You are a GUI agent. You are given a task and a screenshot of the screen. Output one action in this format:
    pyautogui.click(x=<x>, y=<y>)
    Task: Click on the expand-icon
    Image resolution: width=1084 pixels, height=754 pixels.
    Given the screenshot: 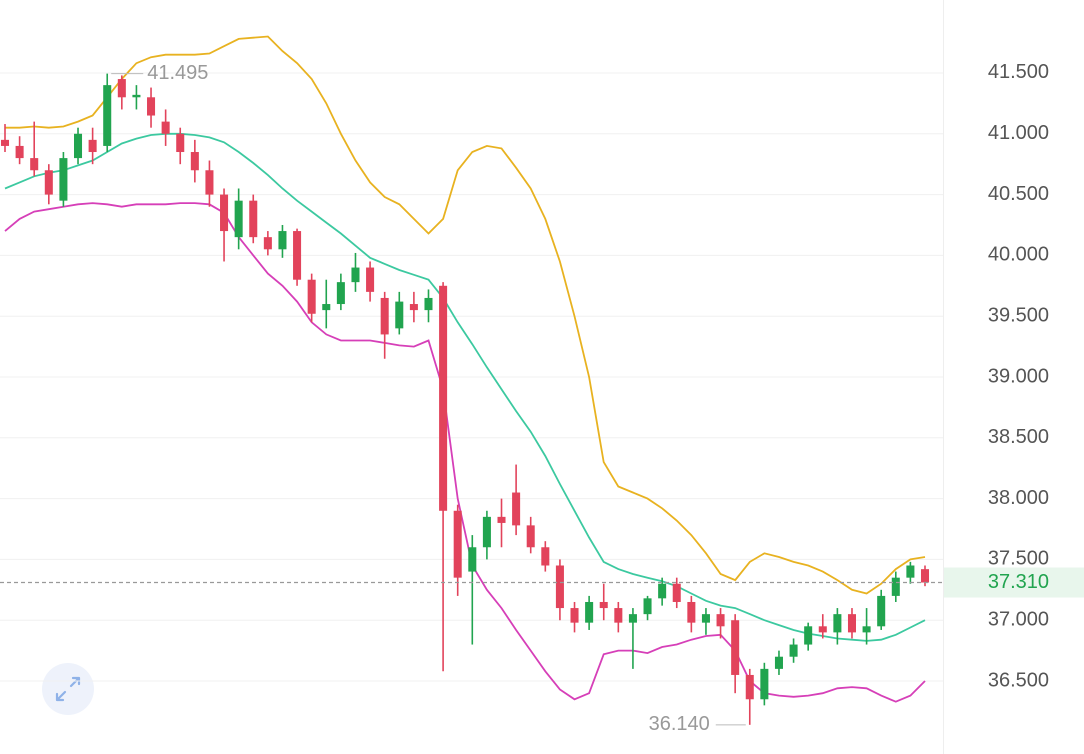 What is the action you would take?
    pyautogui.click(x=68, y=689)
    